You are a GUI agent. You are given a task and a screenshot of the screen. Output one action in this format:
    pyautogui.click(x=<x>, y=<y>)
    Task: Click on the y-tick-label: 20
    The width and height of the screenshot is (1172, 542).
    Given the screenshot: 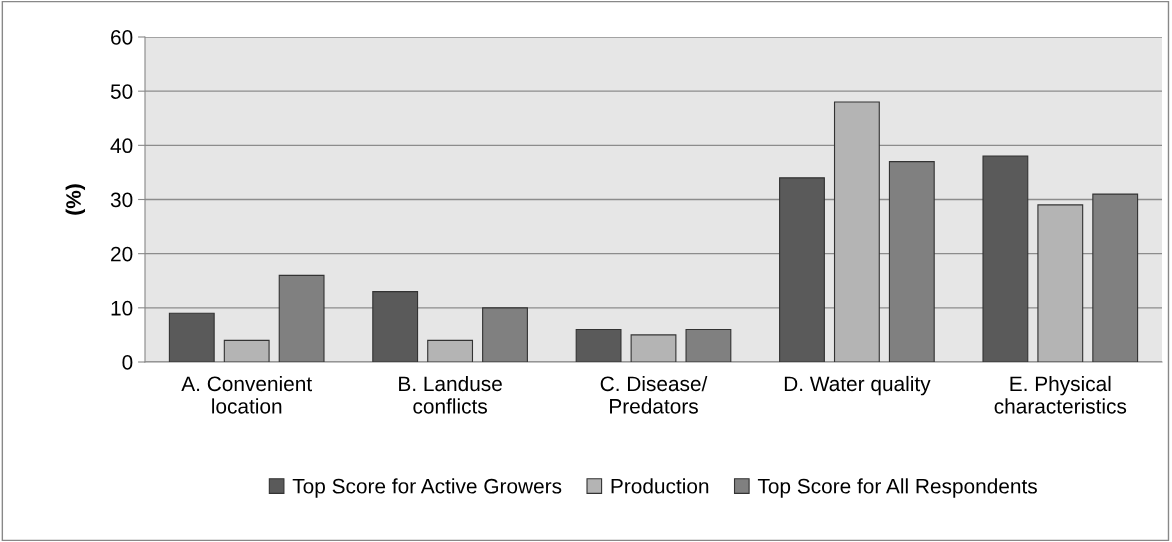 What is the action you would take?
    pyautogui.click(x=122, y=254)
    